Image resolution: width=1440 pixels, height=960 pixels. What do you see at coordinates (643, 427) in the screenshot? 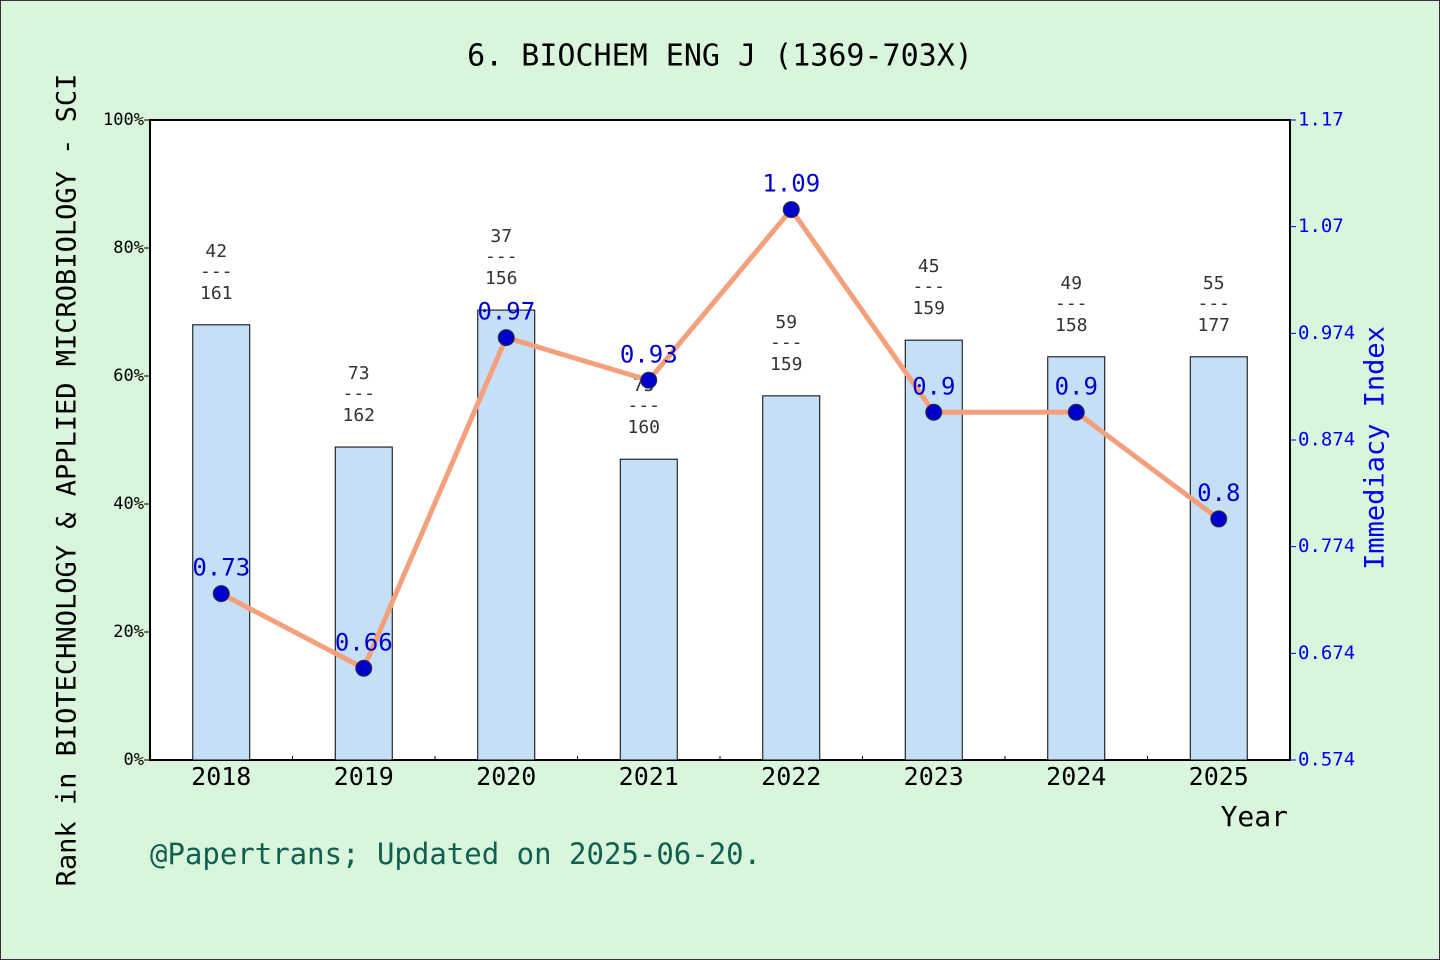
I see `total-label: 160` at bounding box center [643, 427].